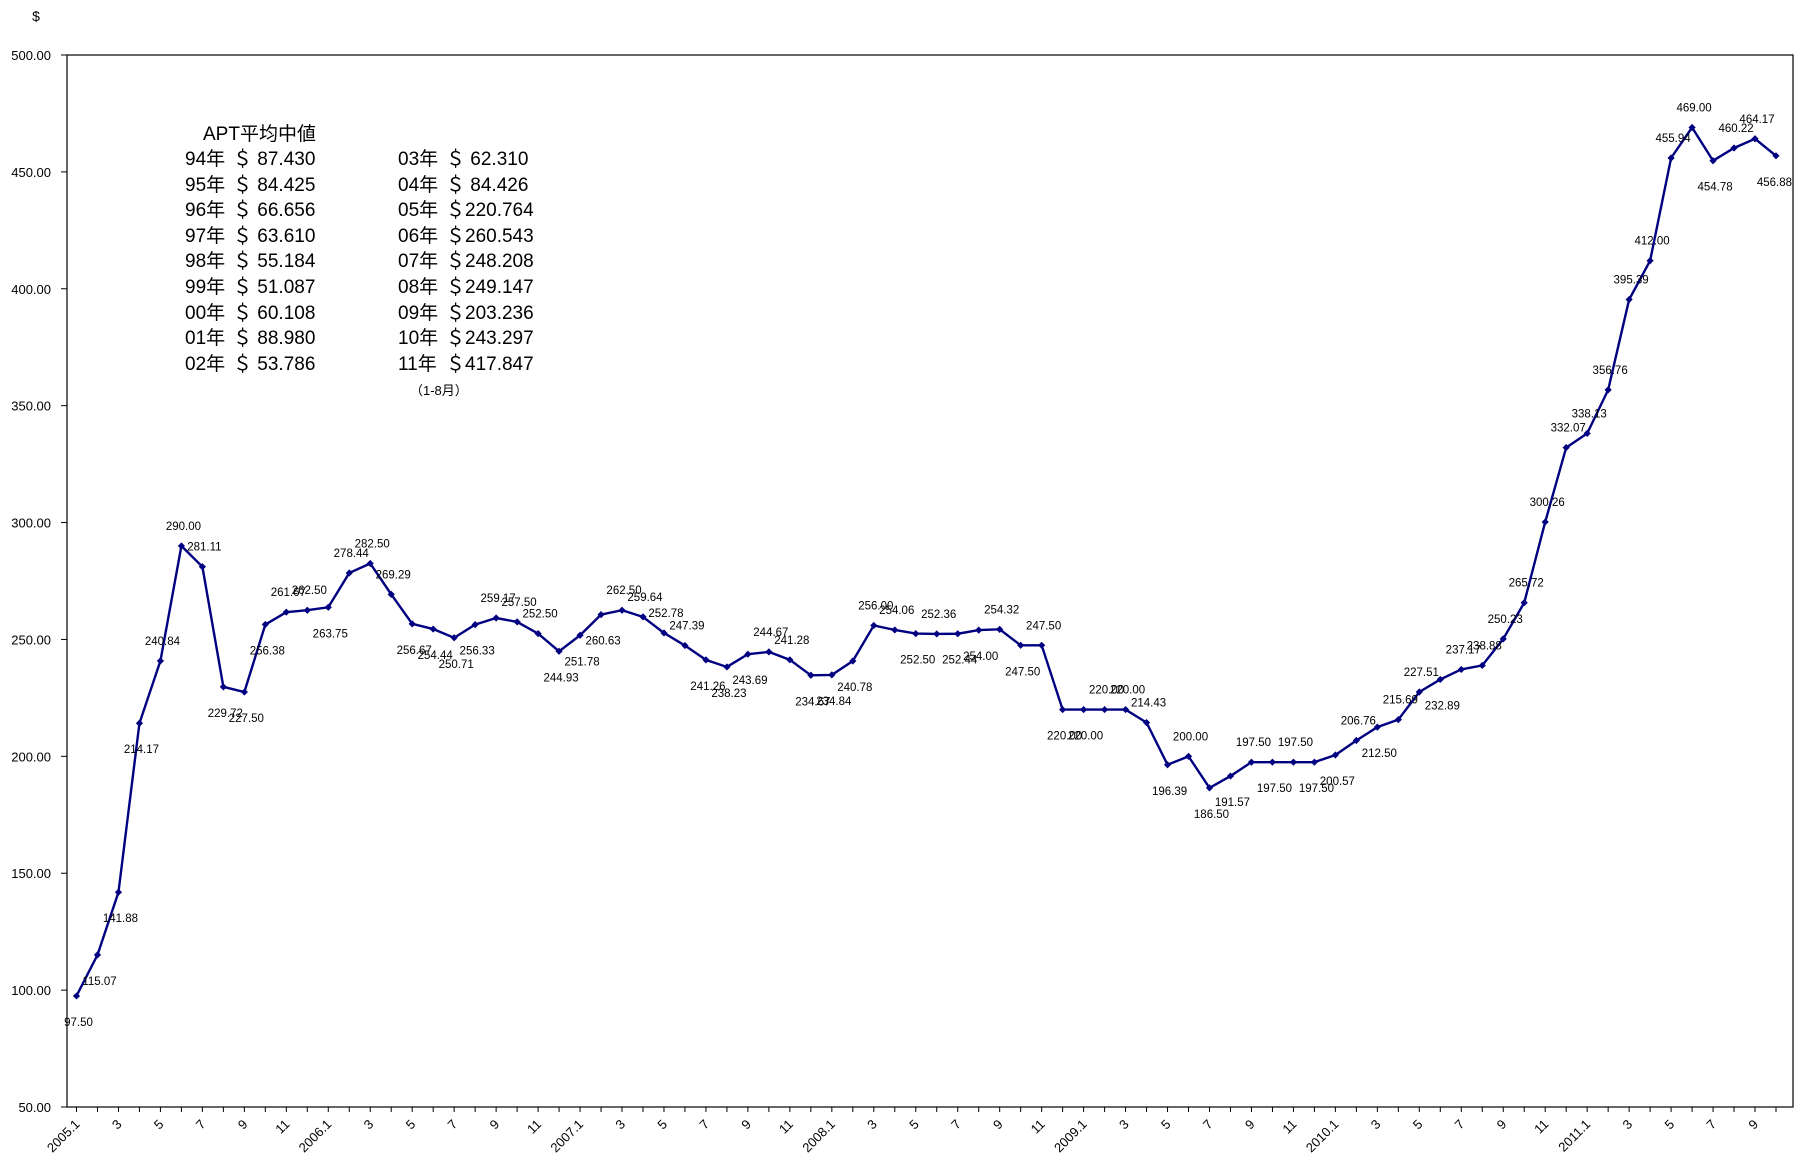  What do you see at coordinates (372, 544) in the screenshot?
I see `data-label: 282.50` at bounding box center [372, 544].